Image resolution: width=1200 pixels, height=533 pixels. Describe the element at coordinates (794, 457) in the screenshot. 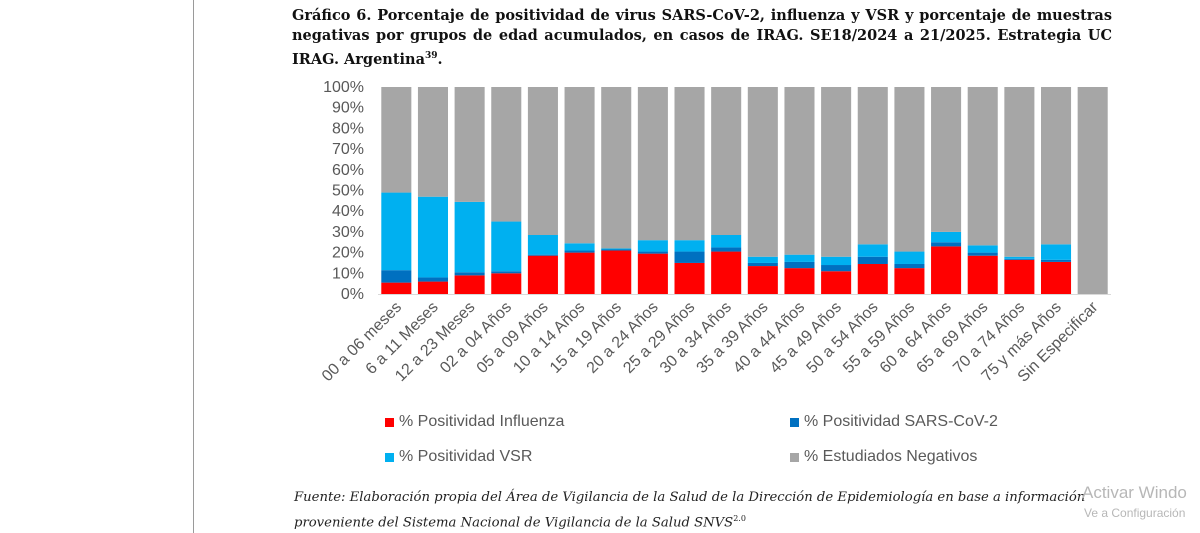

I see `legend-swatch-negativos` at that location.